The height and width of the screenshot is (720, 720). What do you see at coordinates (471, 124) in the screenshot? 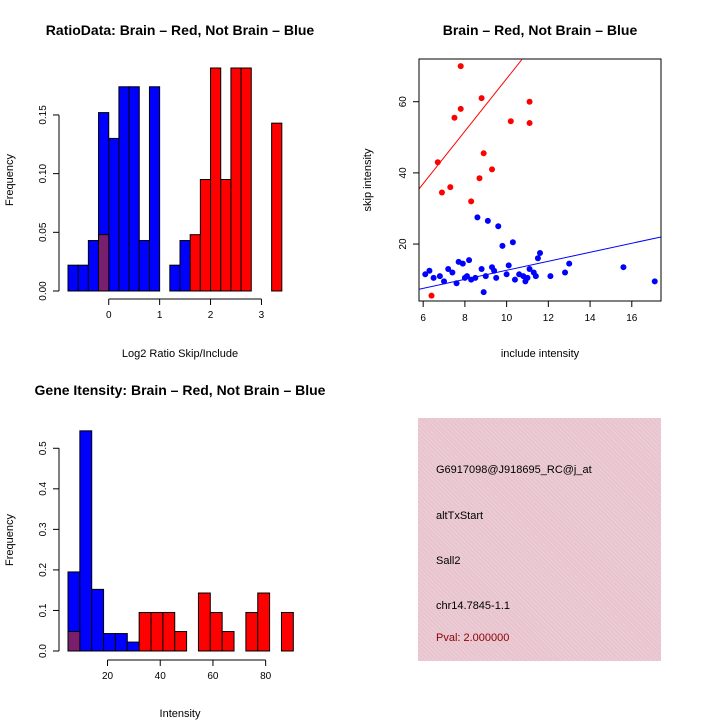
I see `scatter-fit-line-red` at bounding box center [471, 124].